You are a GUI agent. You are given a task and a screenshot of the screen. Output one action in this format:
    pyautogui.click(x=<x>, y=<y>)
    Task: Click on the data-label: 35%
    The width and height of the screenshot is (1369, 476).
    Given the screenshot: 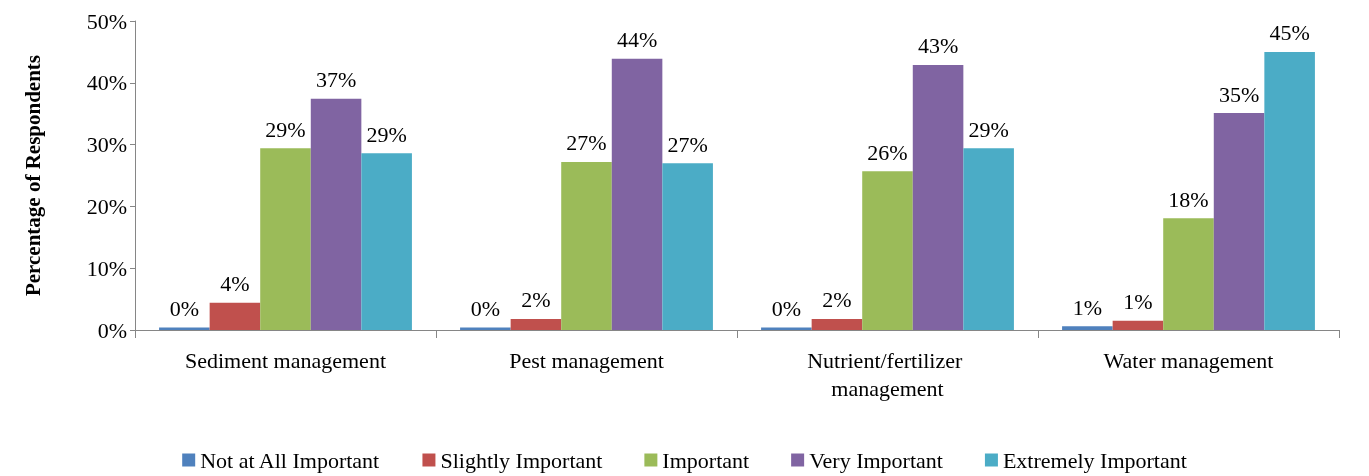 What is the action you would take?
    pyautogui.click(x=1239, y=94)
    